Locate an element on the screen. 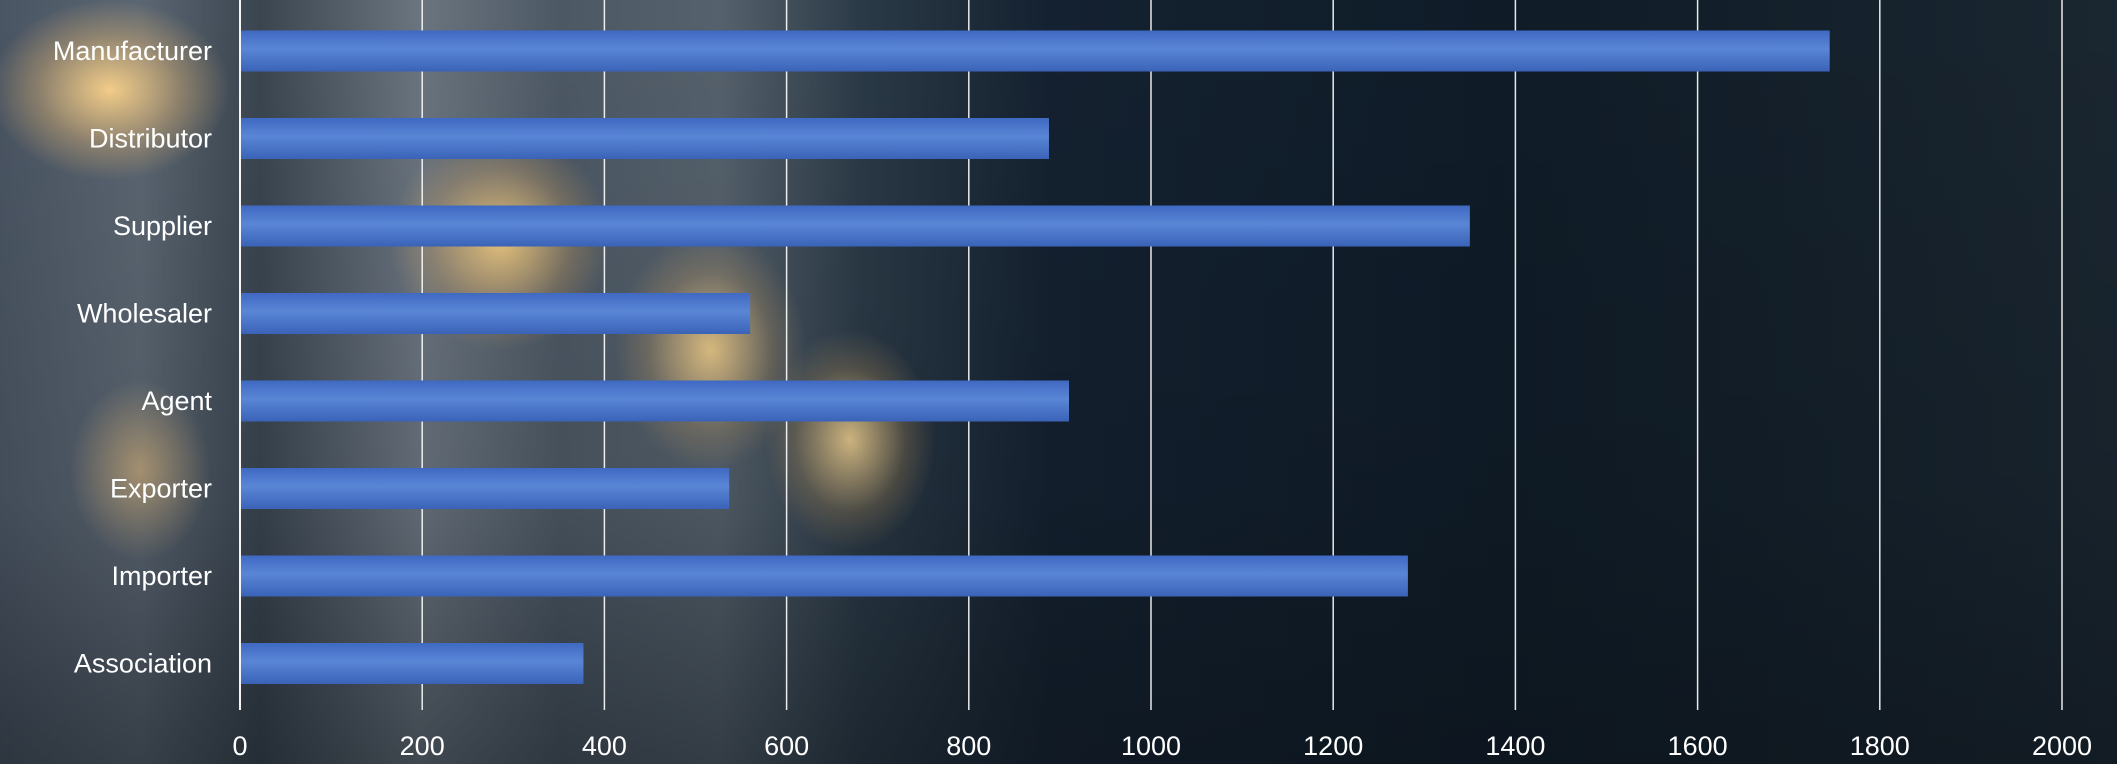 Image resolution: width=2117 pixels, height=764 pixels. category-label: Agent is located at coordinates (176, 401).